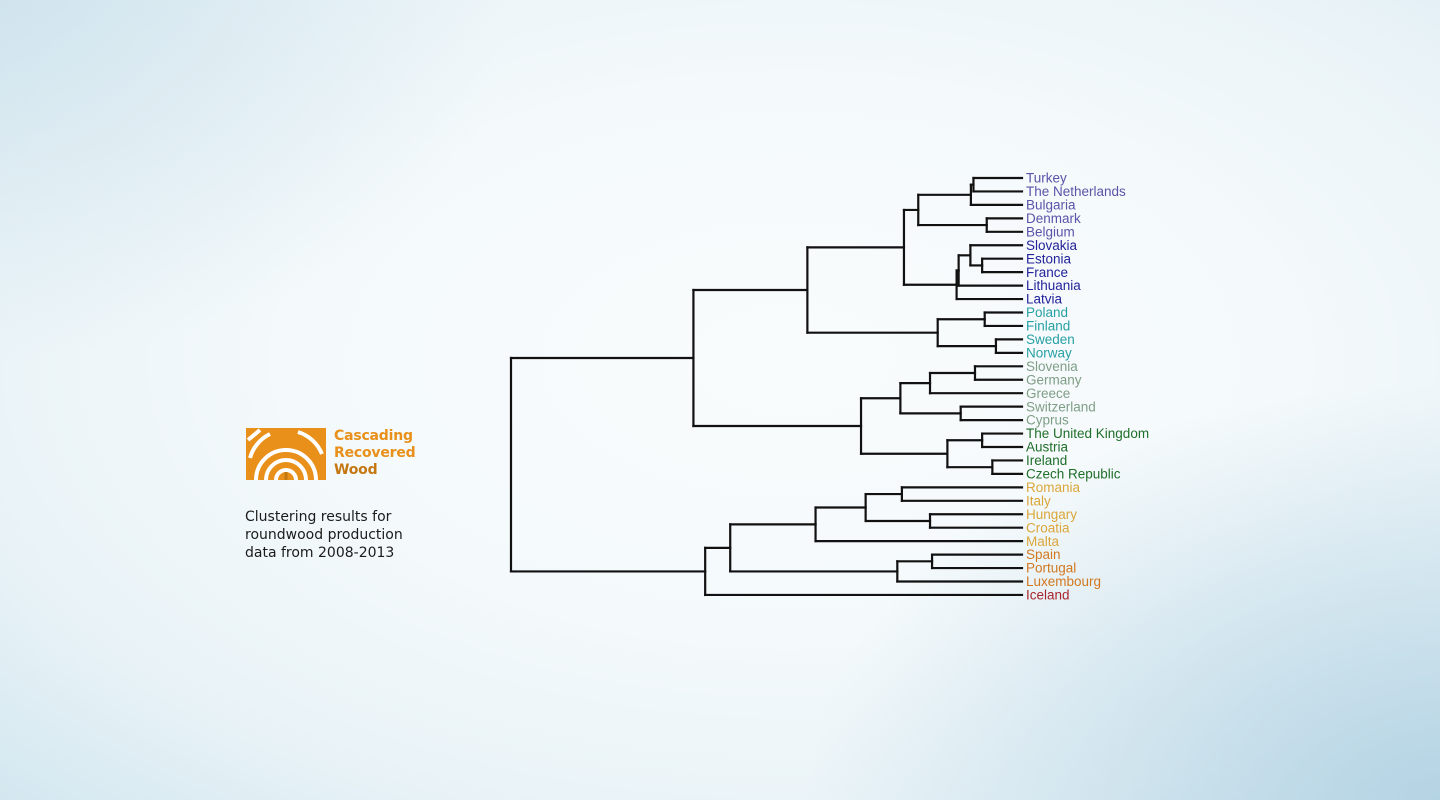 The width and height of the screenshot is (1440, 800). What do you see at coordinates (1052, 366) in the screenshot?
I see `leaf-label: Slovenia` at bounding box center [1052, 366].